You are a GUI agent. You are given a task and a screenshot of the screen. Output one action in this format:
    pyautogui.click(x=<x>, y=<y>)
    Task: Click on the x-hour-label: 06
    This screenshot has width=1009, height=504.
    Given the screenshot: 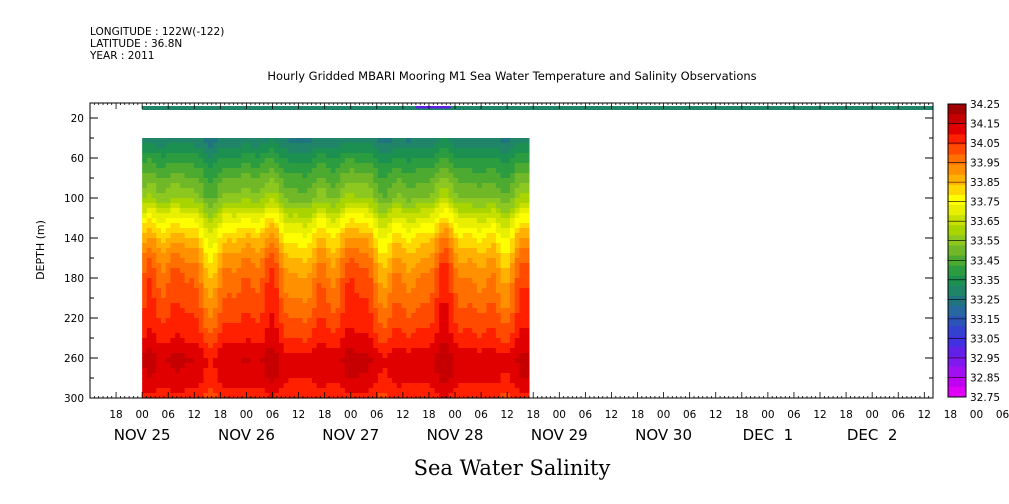 What is the action you would take?
    pyautogui.click(x=169, y=415)
    